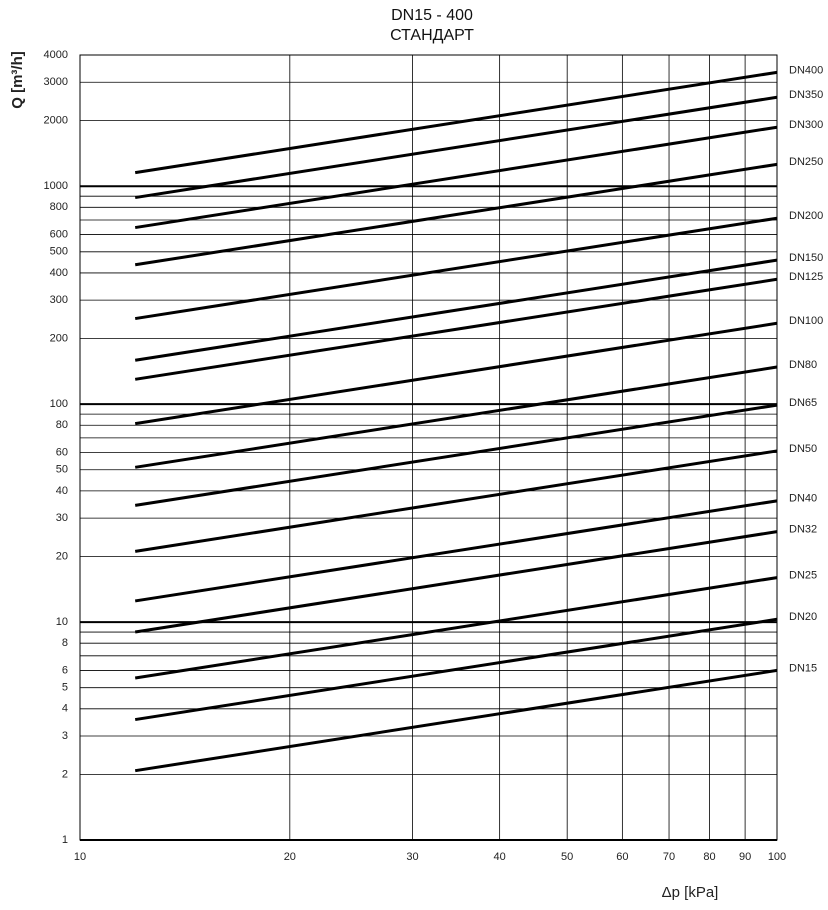 This screenshot has height=910, width=828. I want to click on y-tick-label: 80, so click(62, 425).